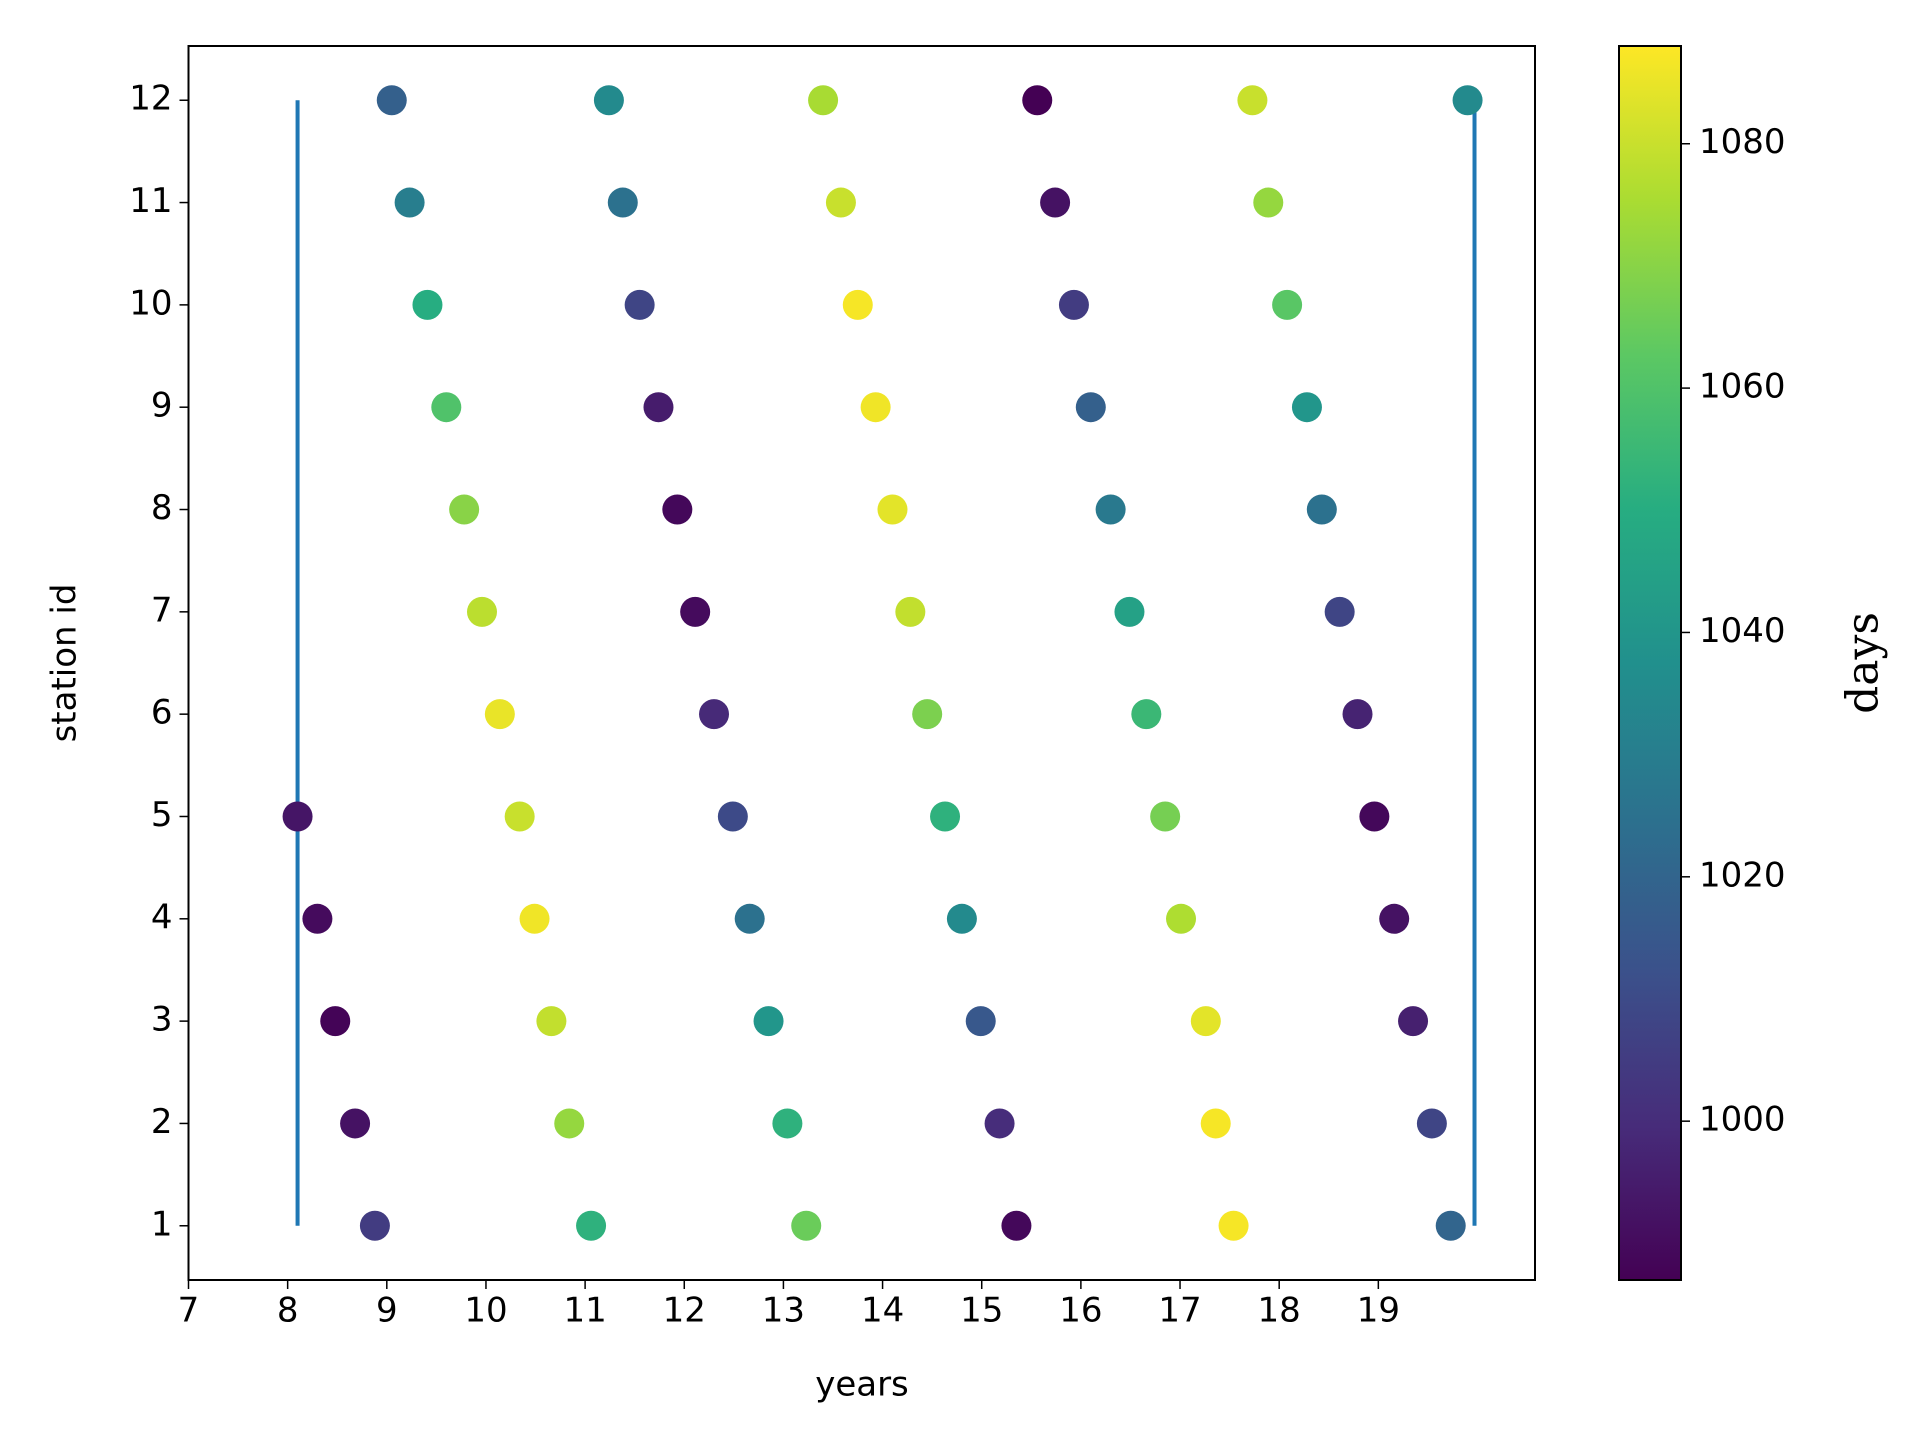 This screenshot has width=1920, height=1440. Describe the element at coordinates (783, 1311) in the screenshot. I see `x-tick-label: 13` at that location.